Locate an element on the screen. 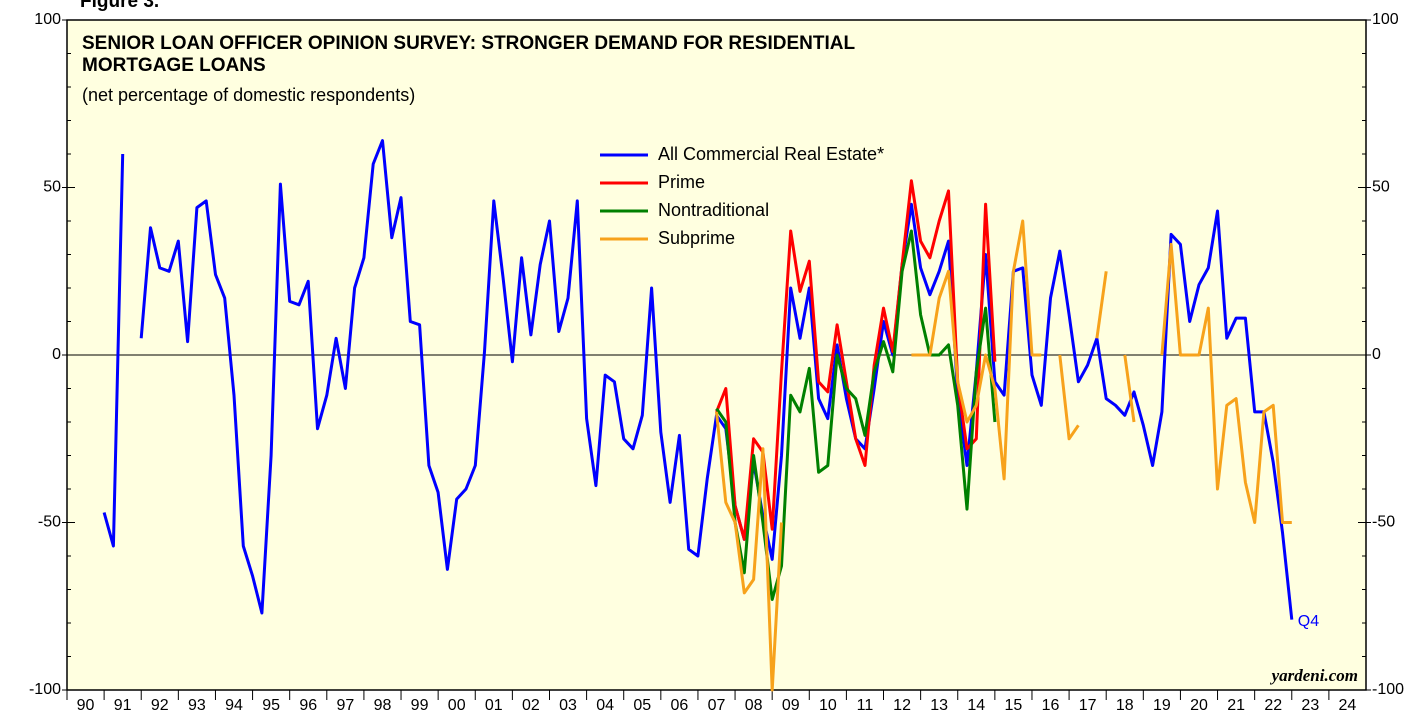 Image resolution: width=1426 pixels, height=721 pixels. y-tick-label: 100 is located at coordinates (47, 19).